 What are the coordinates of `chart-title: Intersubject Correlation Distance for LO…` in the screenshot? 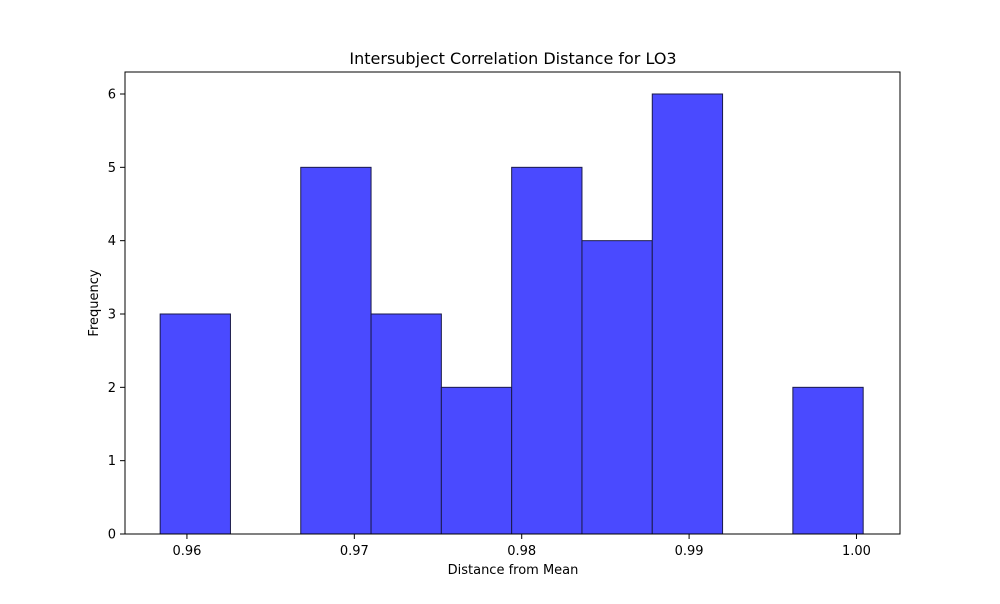 It's located at (512, 58).